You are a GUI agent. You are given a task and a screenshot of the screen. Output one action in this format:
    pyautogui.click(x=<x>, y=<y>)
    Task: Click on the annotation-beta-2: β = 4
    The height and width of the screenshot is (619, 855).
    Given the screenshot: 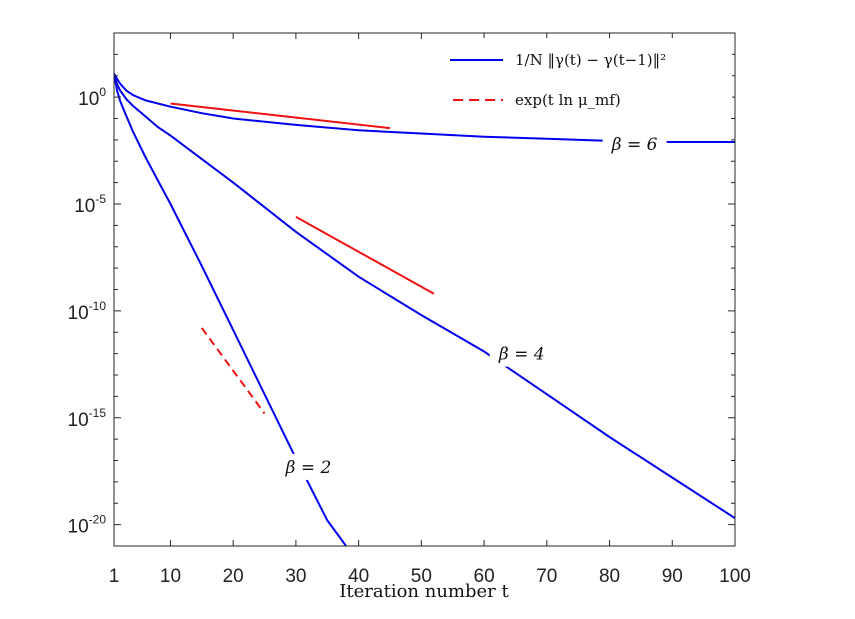 What is the action you would take?
    pyautogui.click(x=521, y=355)
    